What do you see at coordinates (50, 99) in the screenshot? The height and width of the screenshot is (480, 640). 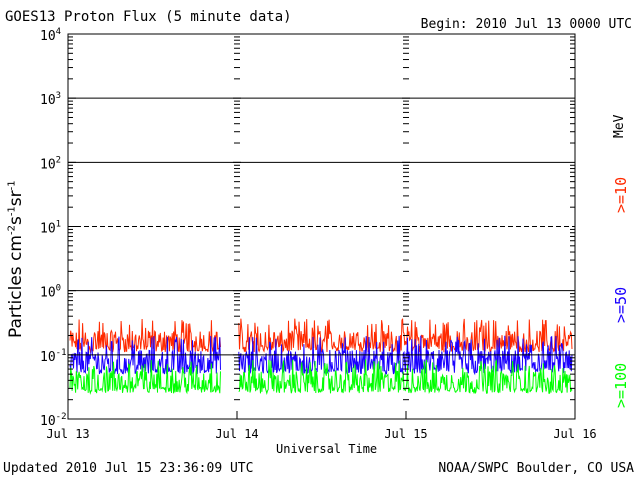 I see `y-tick-label: 10³` at bounding box center [50, 99].